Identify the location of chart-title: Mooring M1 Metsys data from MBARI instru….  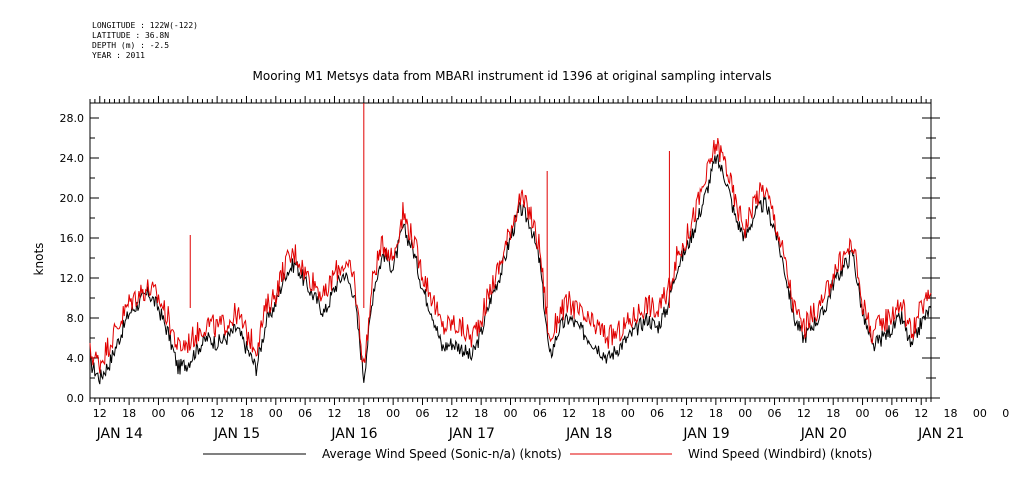
(512, 76).